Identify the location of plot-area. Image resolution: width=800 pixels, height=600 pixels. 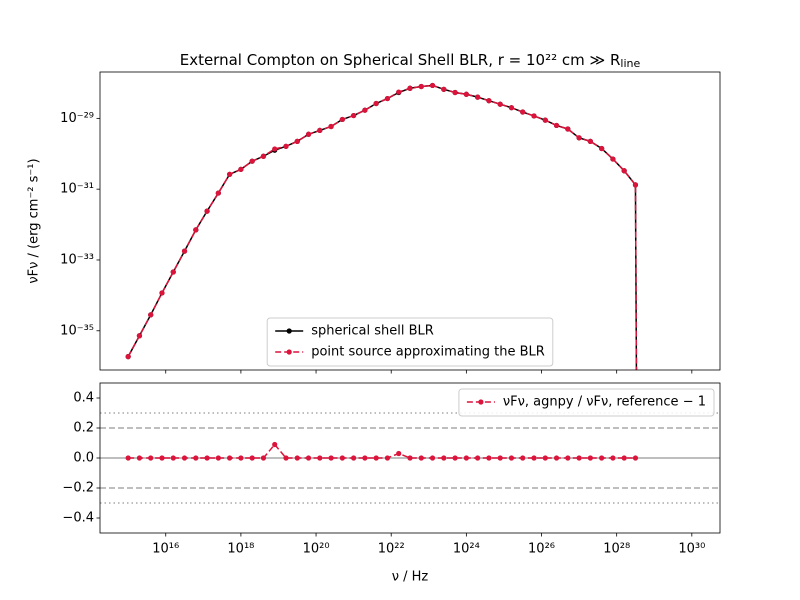
(410, 458).